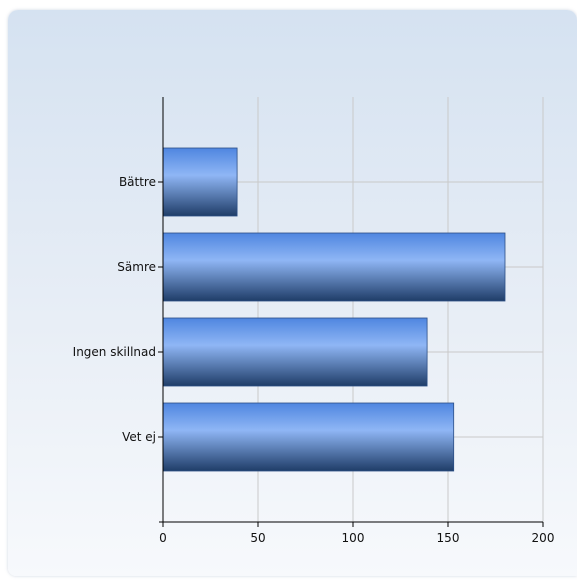 The height and width of the screenshot is (580, 577). I want to click on x-tick-label-0: 0, so click(163, 538).